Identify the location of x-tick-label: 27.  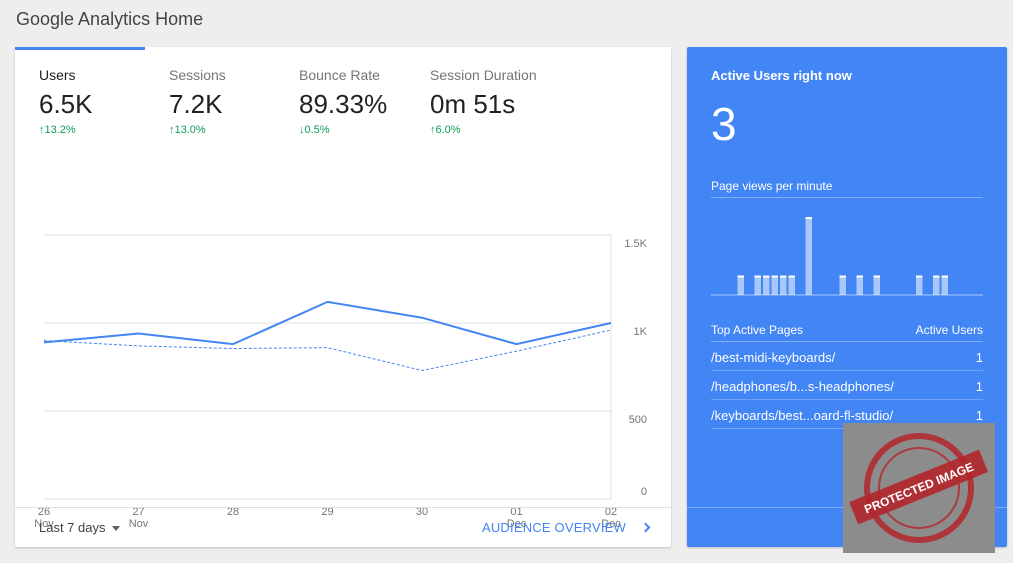
(138, 512).